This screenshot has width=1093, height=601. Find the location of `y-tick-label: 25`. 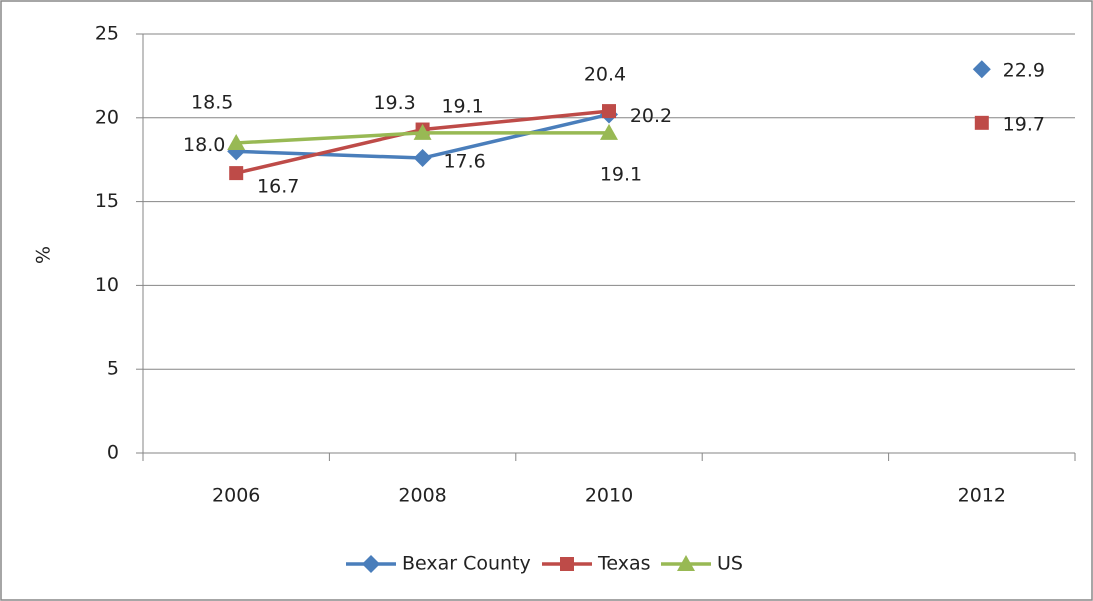

y-tick-label: 25 is located at coordinates (107, 34).